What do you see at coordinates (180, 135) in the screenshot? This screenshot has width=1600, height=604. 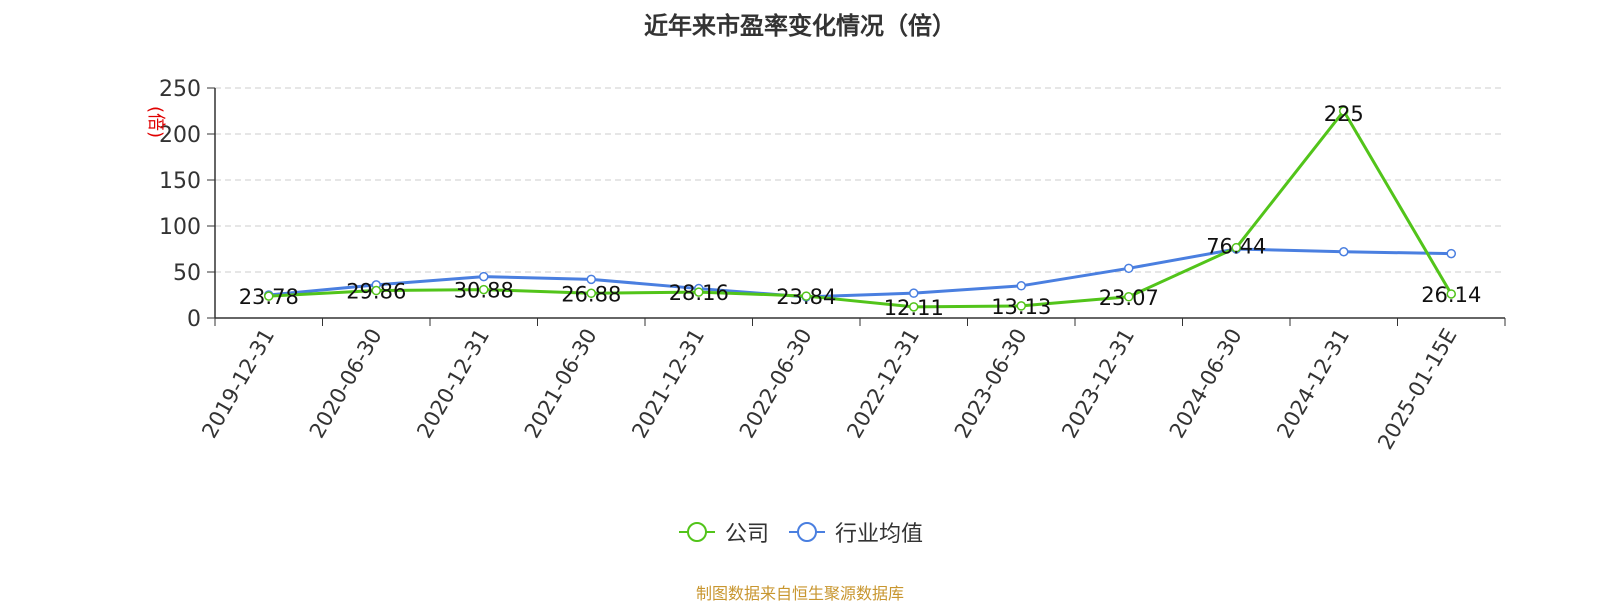 I see `y-tick-label: 200` at bounding box center [180, 135].